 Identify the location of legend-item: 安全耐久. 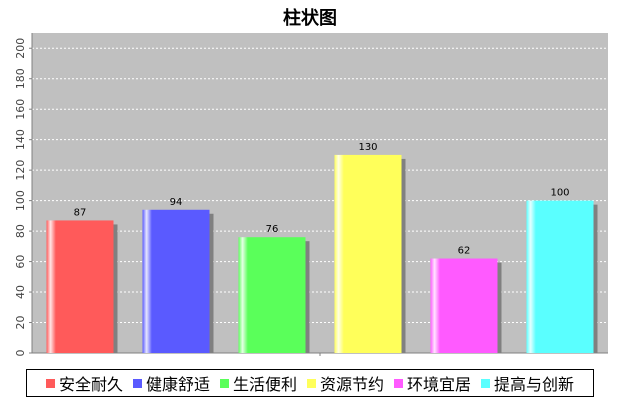
(84, 383).